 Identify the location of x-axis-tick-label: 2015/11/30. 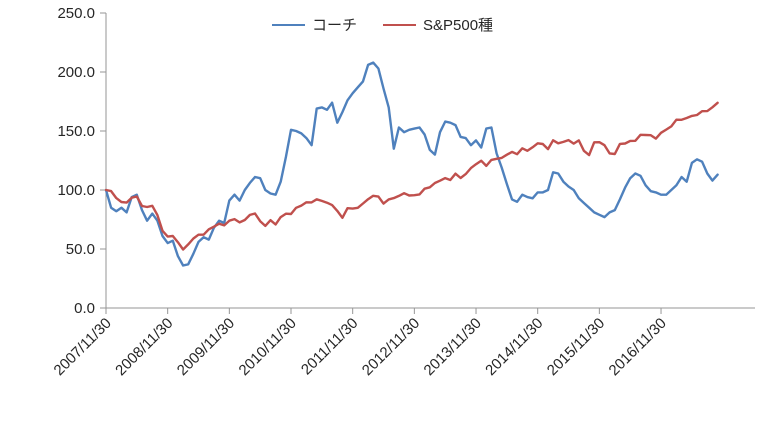
(576, 347).